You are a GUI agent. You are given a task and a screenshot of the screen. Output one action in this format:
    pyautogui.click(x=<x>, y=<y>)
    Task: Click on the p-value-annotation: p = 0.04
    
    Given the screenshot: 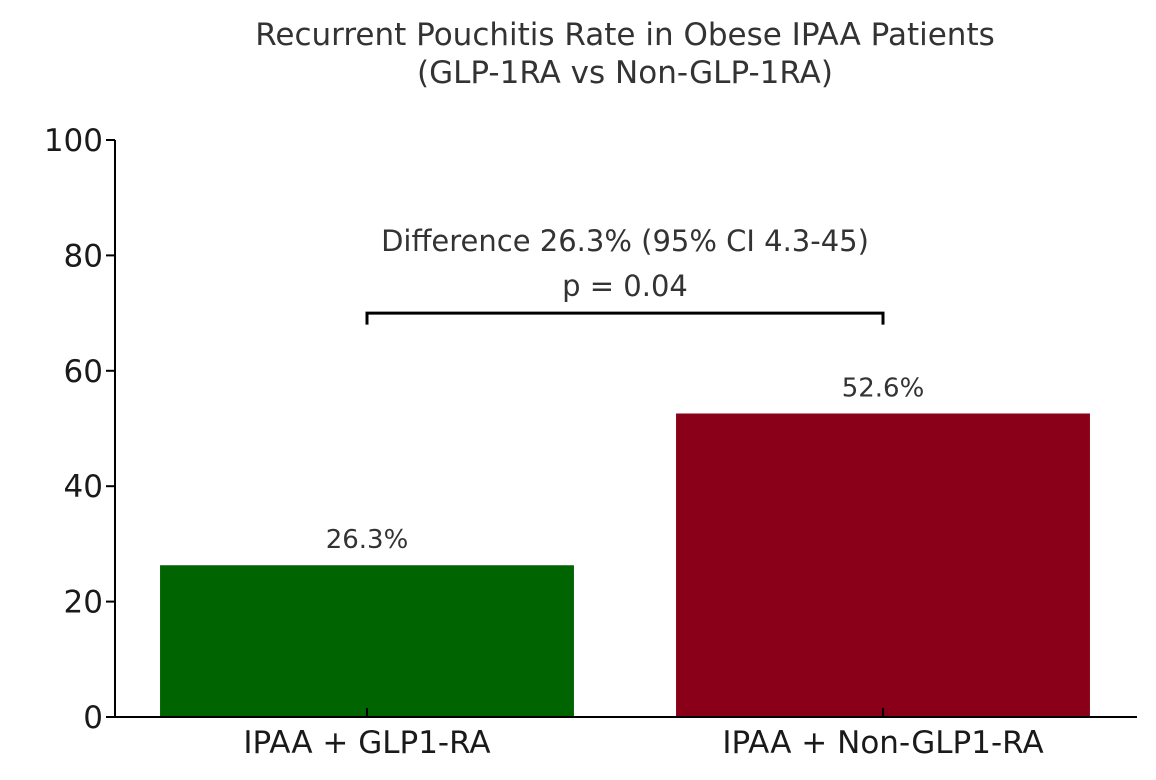 What is the action you would take?
    pyautogui.click(x=625, y=286)
    